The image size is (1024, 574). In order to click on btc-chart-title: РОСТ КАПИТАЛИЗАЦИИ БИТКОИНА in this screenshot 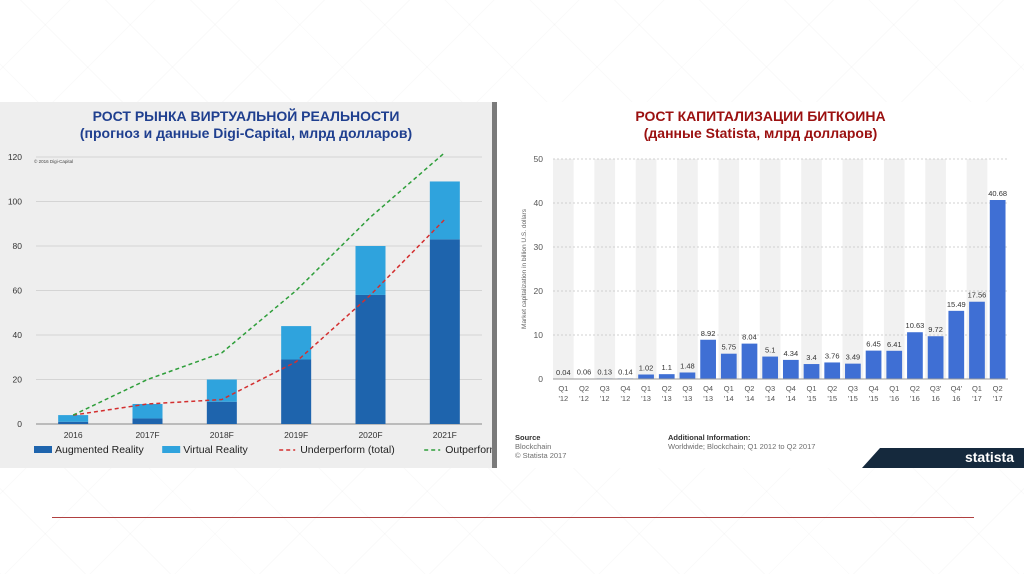, I will do `click(760, 116)`.